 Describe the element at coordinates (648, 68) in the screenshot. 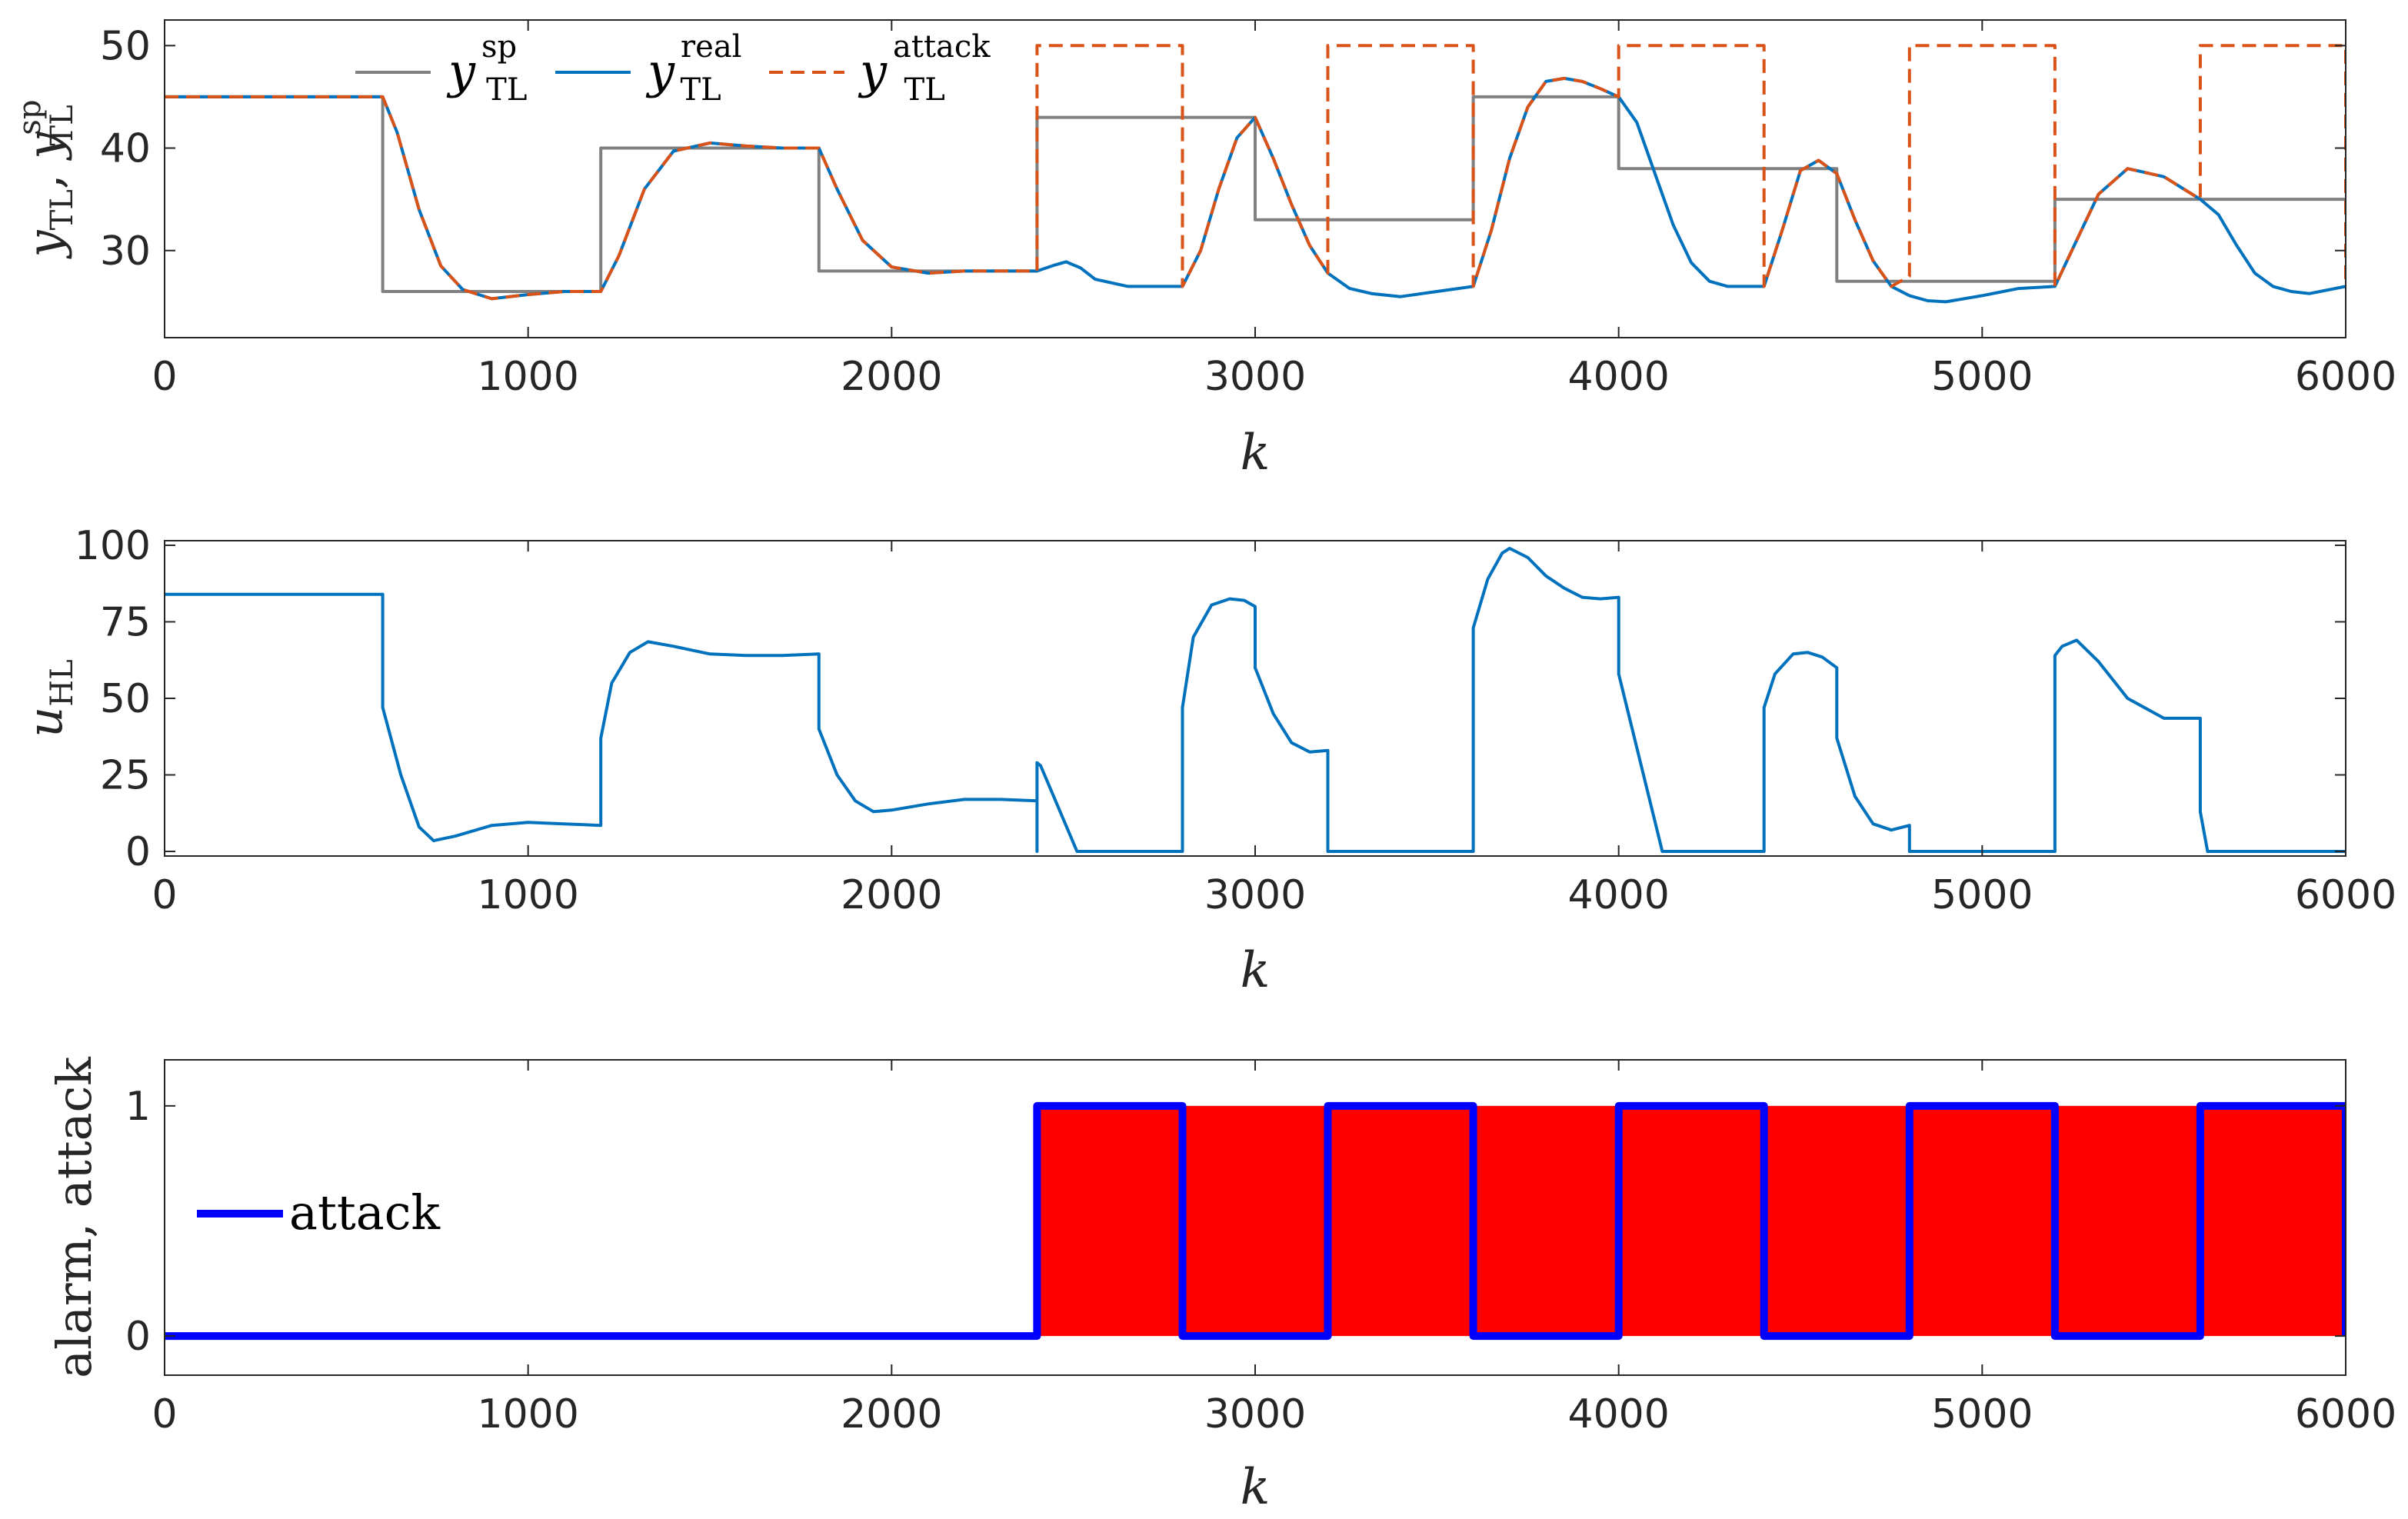

I see `legend-entry-real: y real TL` at that location.